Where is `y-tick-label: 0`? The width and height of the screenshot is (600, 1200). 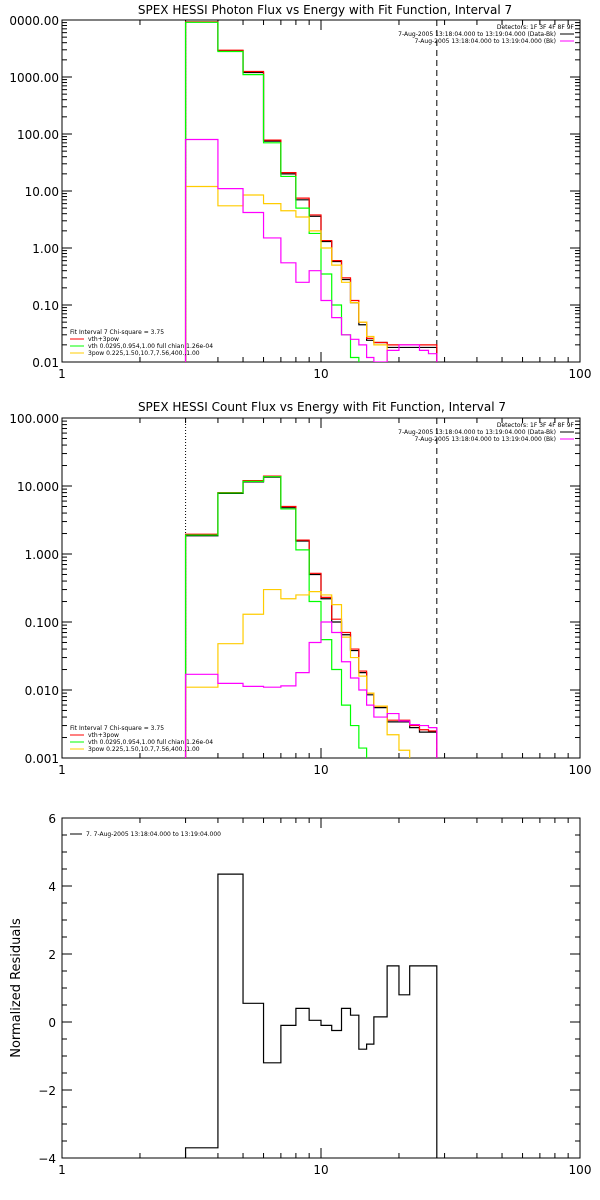
y-tick-label: 0 is located at coordinates (52, 1023).